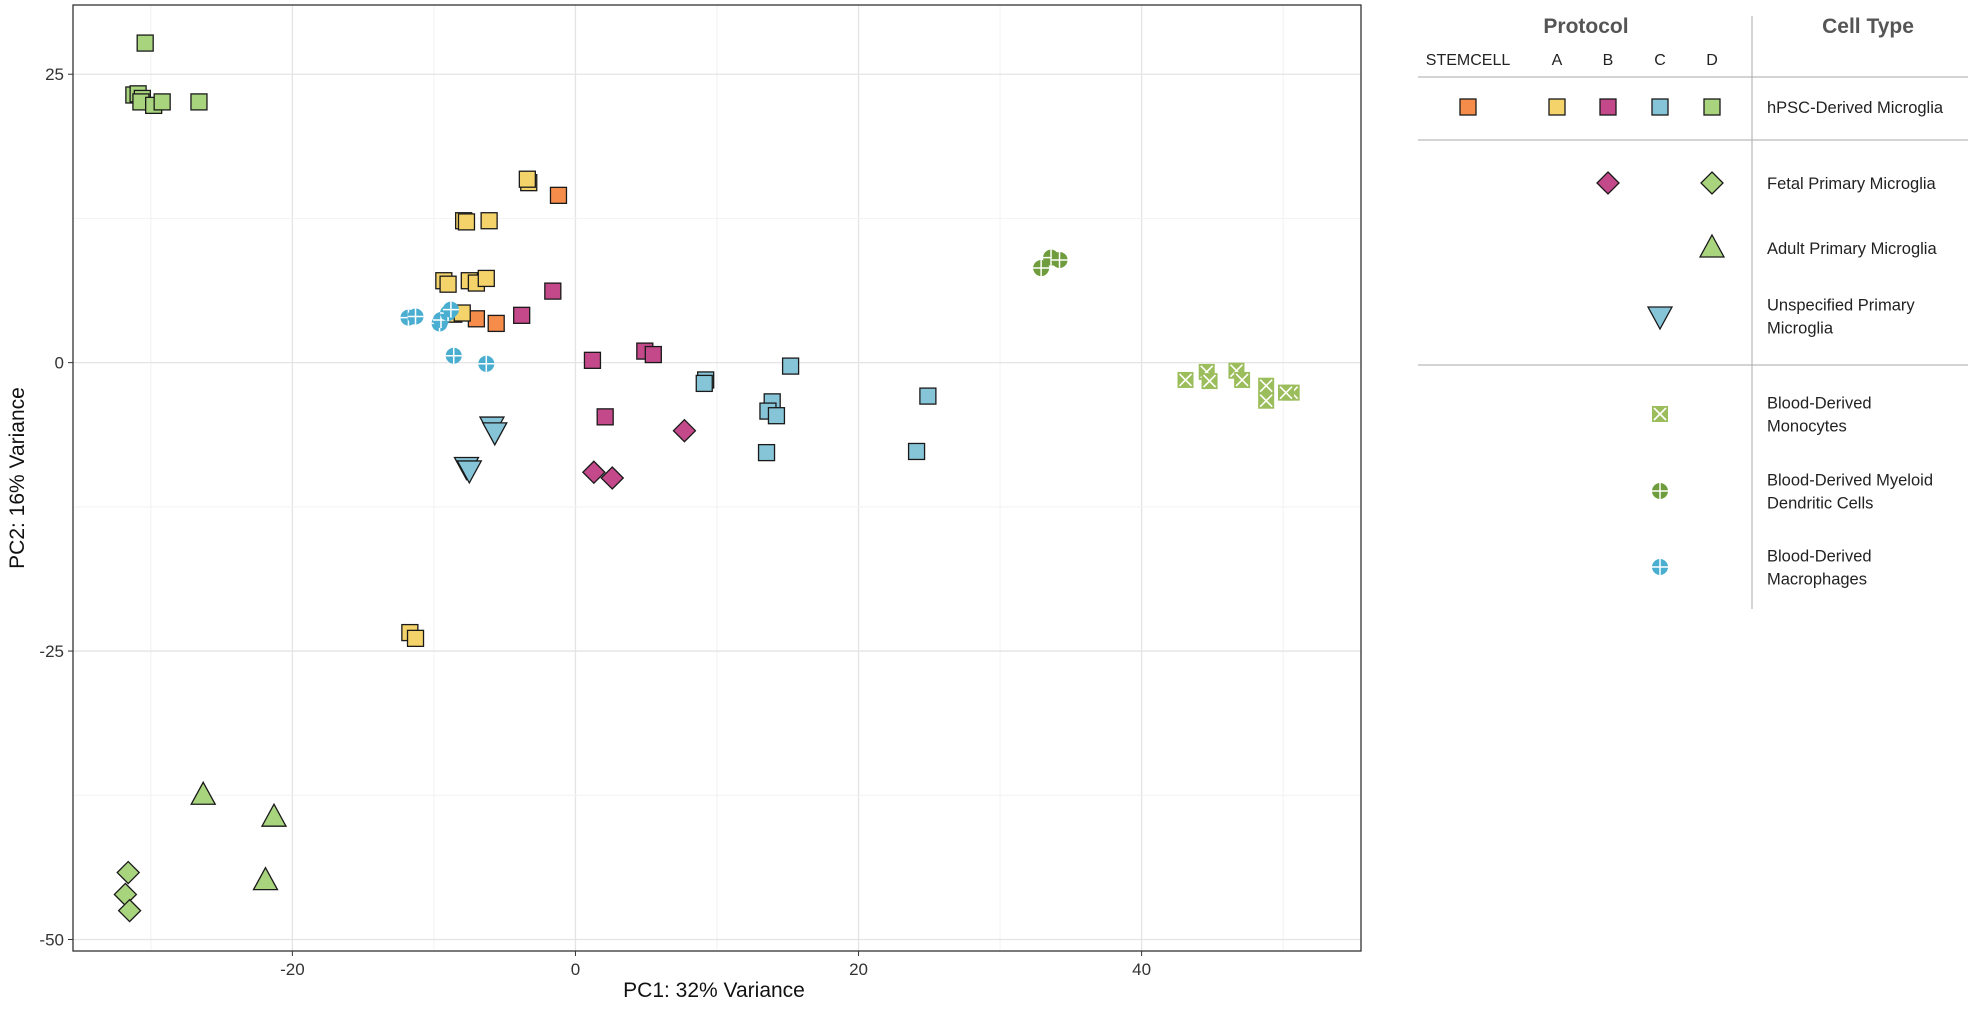 The height and width of the screenshot is (1016, 1968). I want to click on y-axis: -50 -25 0 25, so click(56, 507).